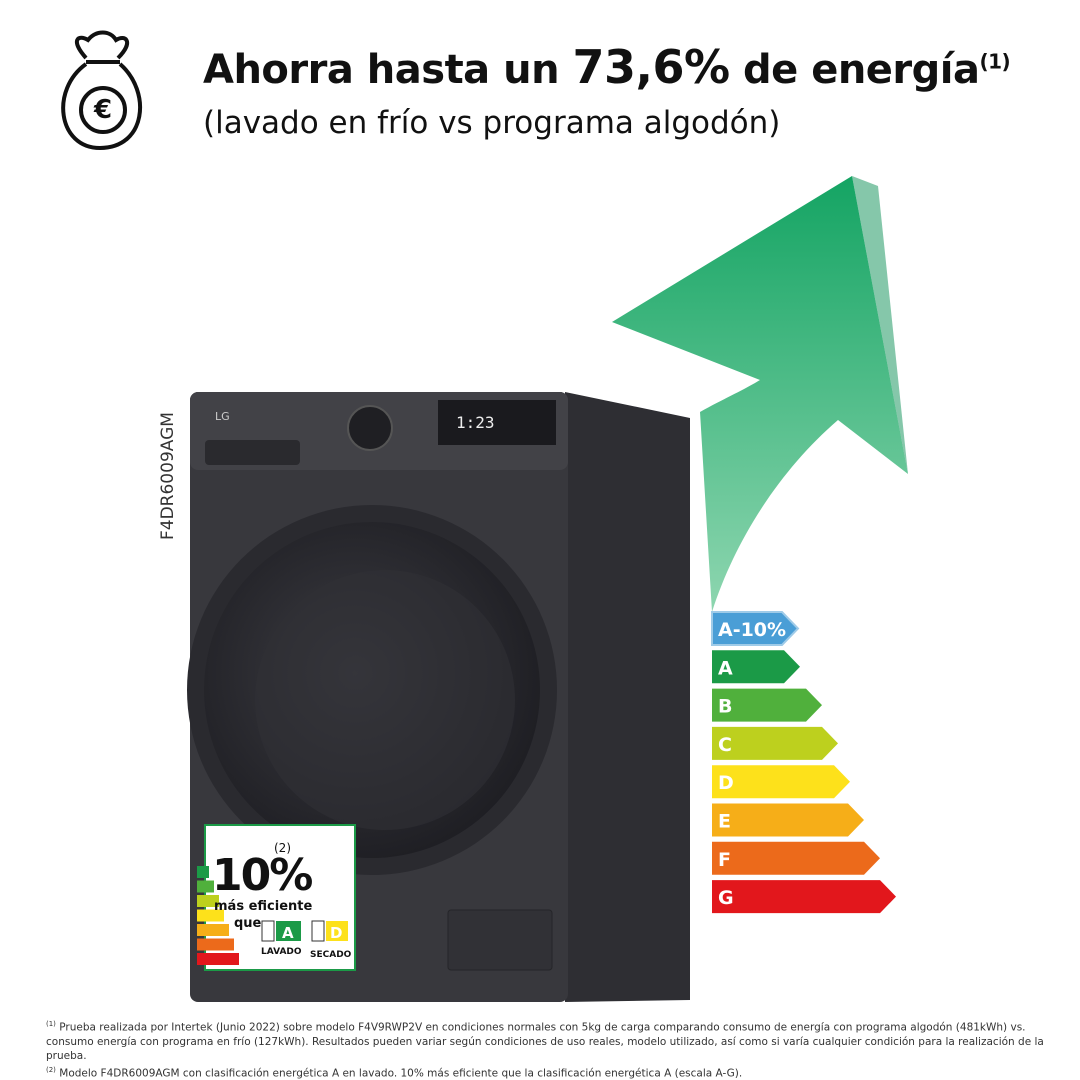 The image size is (1080, 1080). What do you see at coordinates (725, 745) in the screenshot?
I see `energy-class-label: C` at bounding box center [725, 745].